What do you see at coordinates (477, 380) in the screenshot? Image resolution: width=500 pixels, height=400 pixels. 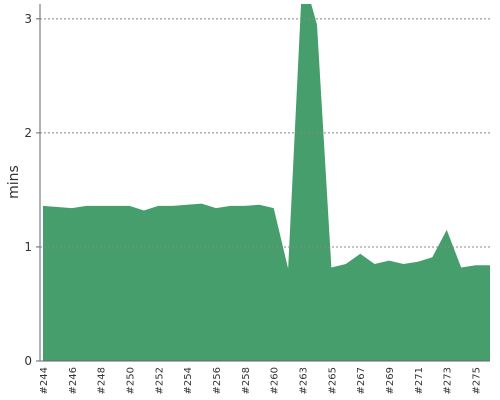 I see `x-tick-label: #275` at bounding box center [477, 380].